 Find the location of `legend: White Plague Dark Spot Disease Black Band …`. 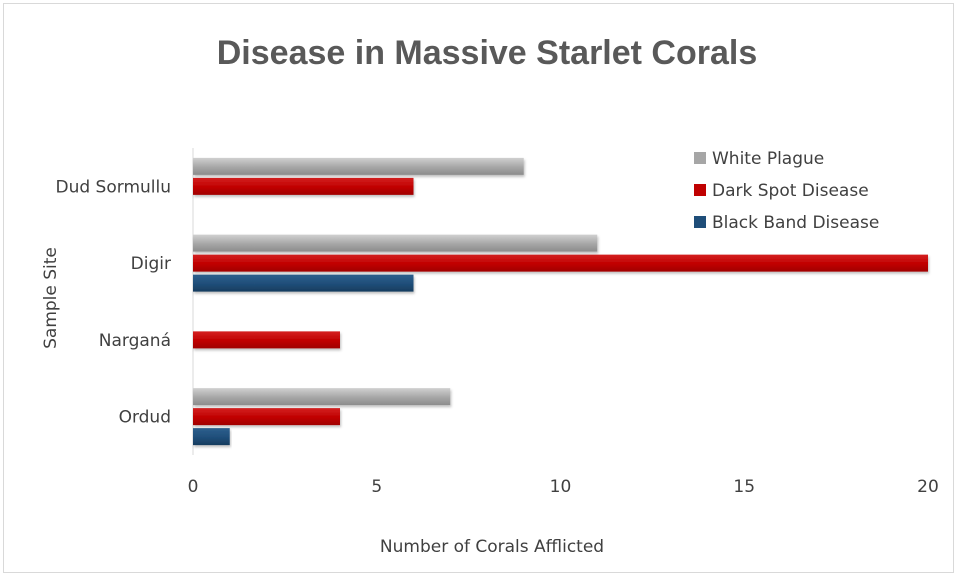

legend: White Plague Dark Spot Disease Black Band … is located at coordinates (786, 191).